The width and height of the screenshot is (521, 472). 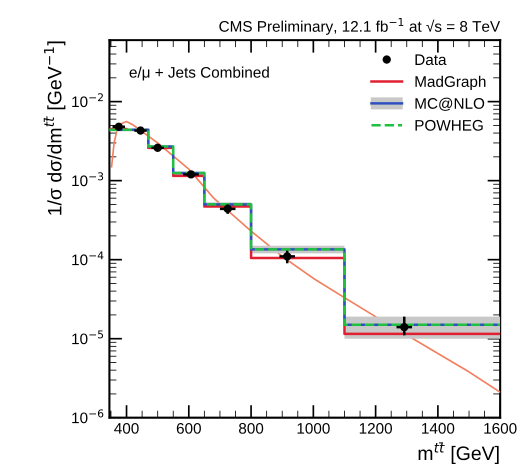 What do you see at coordinates (449, 104) in the screenshot?
I see `legend-label: MC@NLO` at bounding box center [449, 104].